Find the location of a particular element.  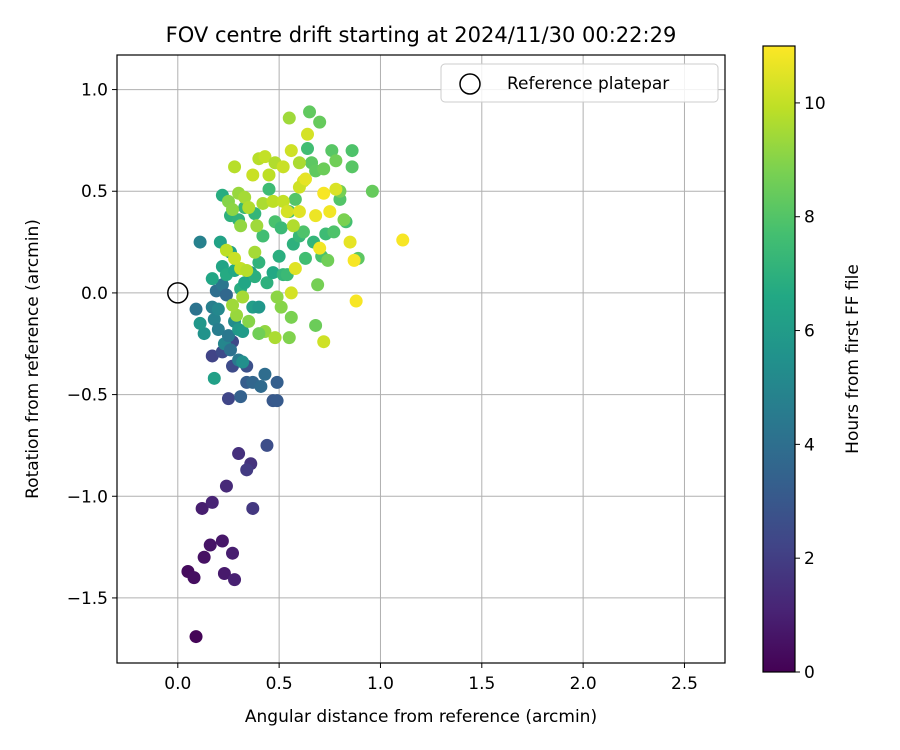

x-axis-label: Angular distance from reference (arcmin) is located at coordinates (421, 717).